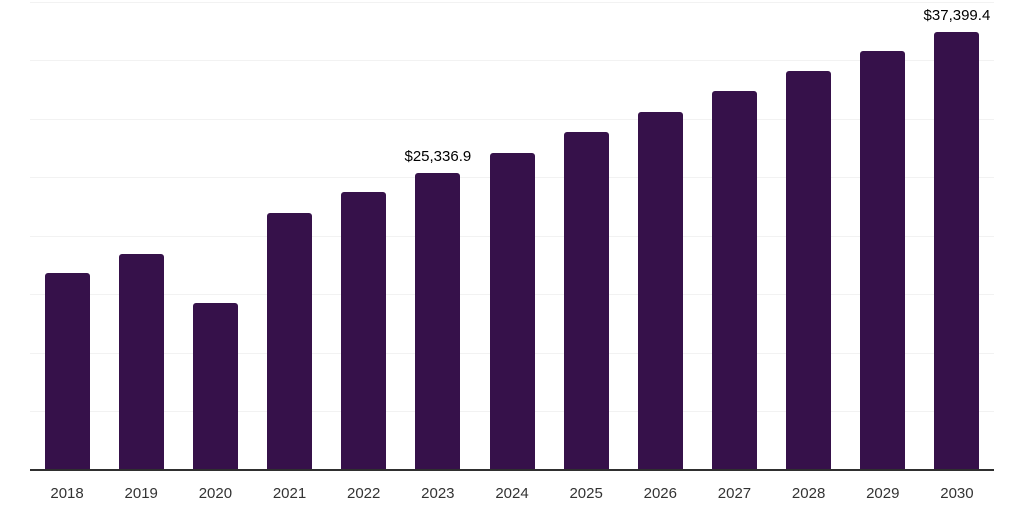 This screenshot has width=1024, height=512. What do you see at coordinates (438, 493) in the screenshot?
I see `x-tick-label-2023: 2023` at bounding box center [438, 493].